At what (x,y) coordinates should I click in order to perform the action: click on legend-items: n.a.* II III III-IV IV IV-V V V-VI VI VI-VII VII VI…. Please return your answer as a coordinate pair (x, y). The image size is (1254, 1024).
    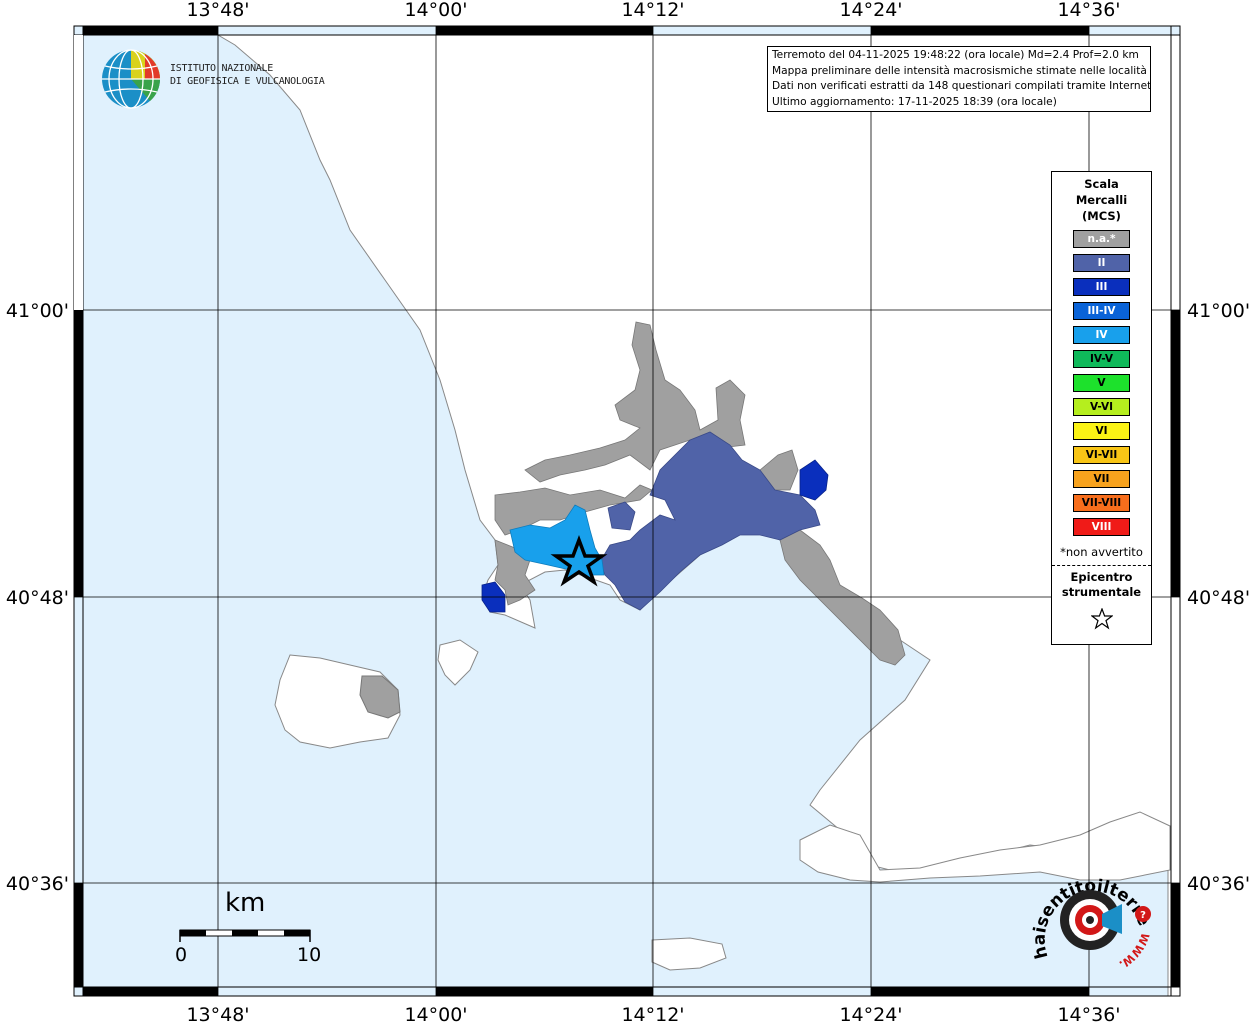
    Looking at the image, I should click on (1101, 383).